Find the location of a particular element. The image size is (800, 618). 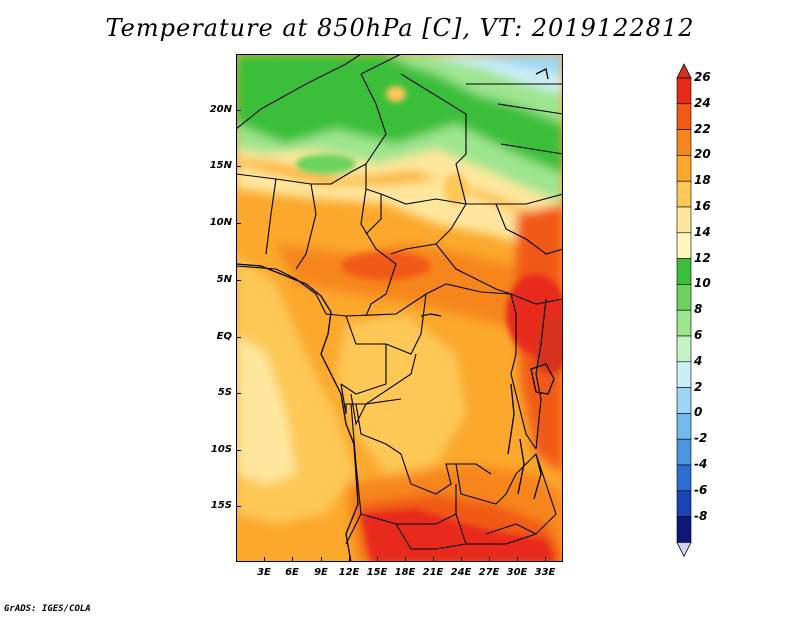

lat-label: 20N is located at coordinates (220, 109).